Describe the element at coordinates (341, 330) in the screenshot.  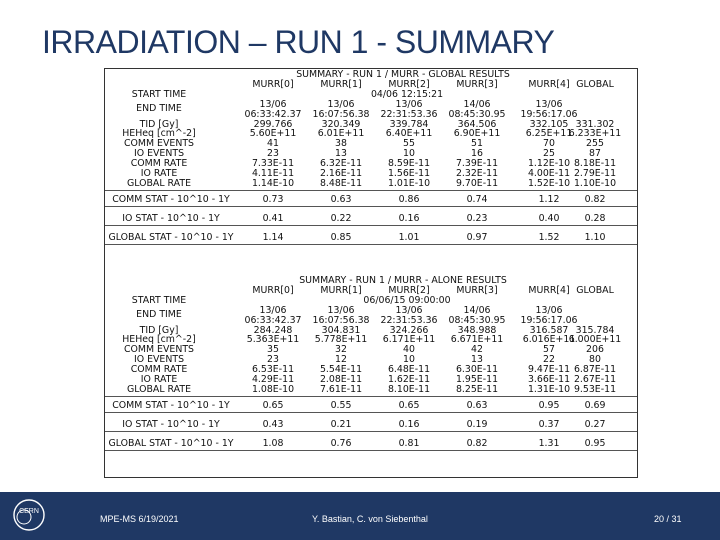
I see `data-cell: 304.831` at that location.